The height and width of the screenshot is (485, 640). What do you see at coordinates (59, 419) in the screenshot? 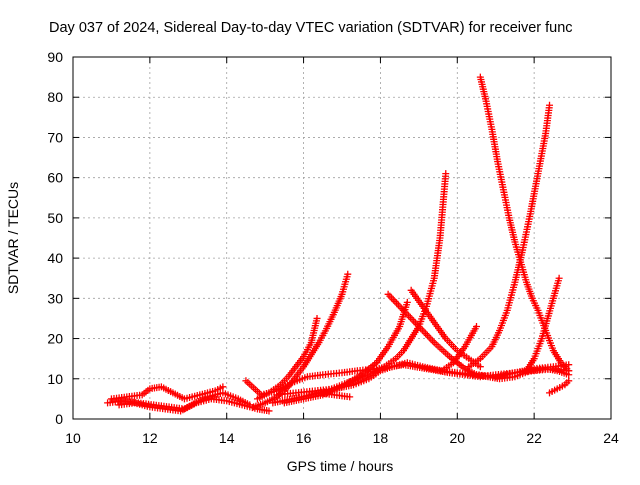
I see `y-tick-label: 0` at bounding box center [59, 419].